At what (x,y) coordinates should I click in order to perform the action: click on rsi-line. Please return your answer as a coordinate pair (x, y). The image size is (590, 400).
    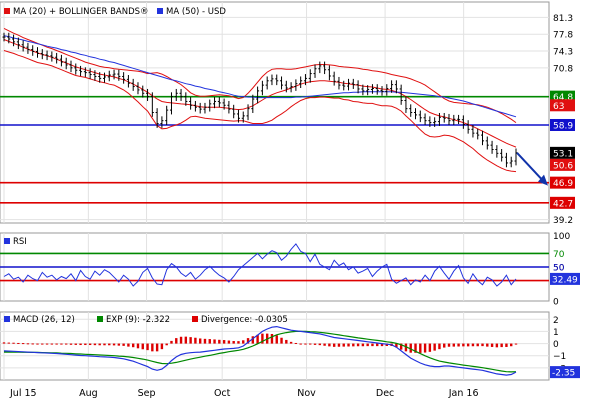
    Looking at the image, I should click on (260, 265).